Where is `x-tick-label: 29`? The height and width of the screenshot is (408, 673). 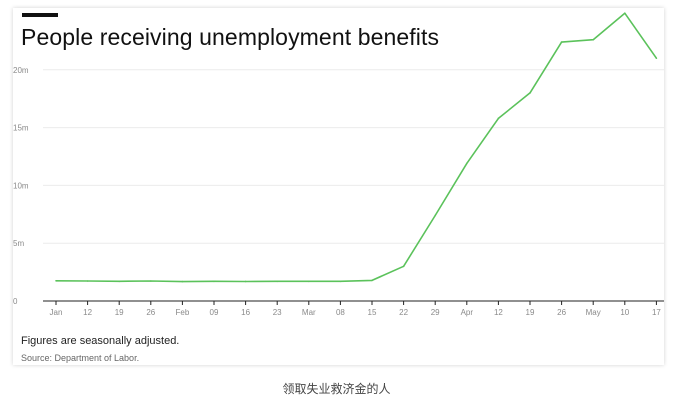 x-tick-label: 29 is located at coordinates (435, 312).